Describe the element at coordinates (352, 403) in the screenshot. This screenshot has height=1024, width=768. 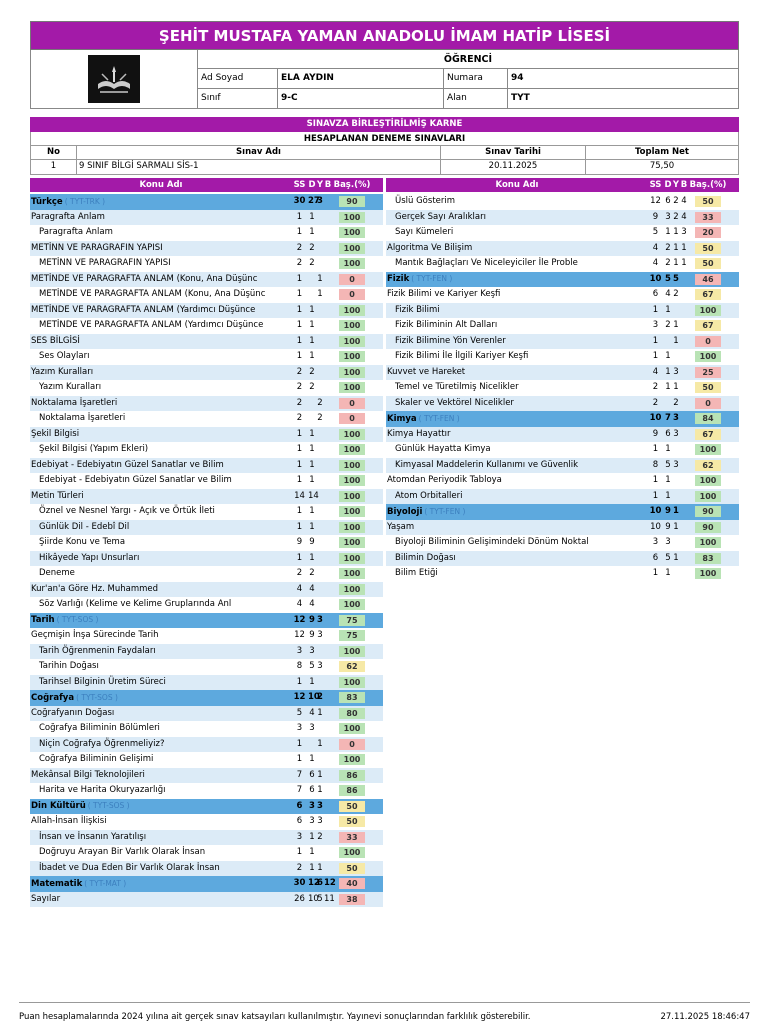
I see `success-cell: 0` at that location.